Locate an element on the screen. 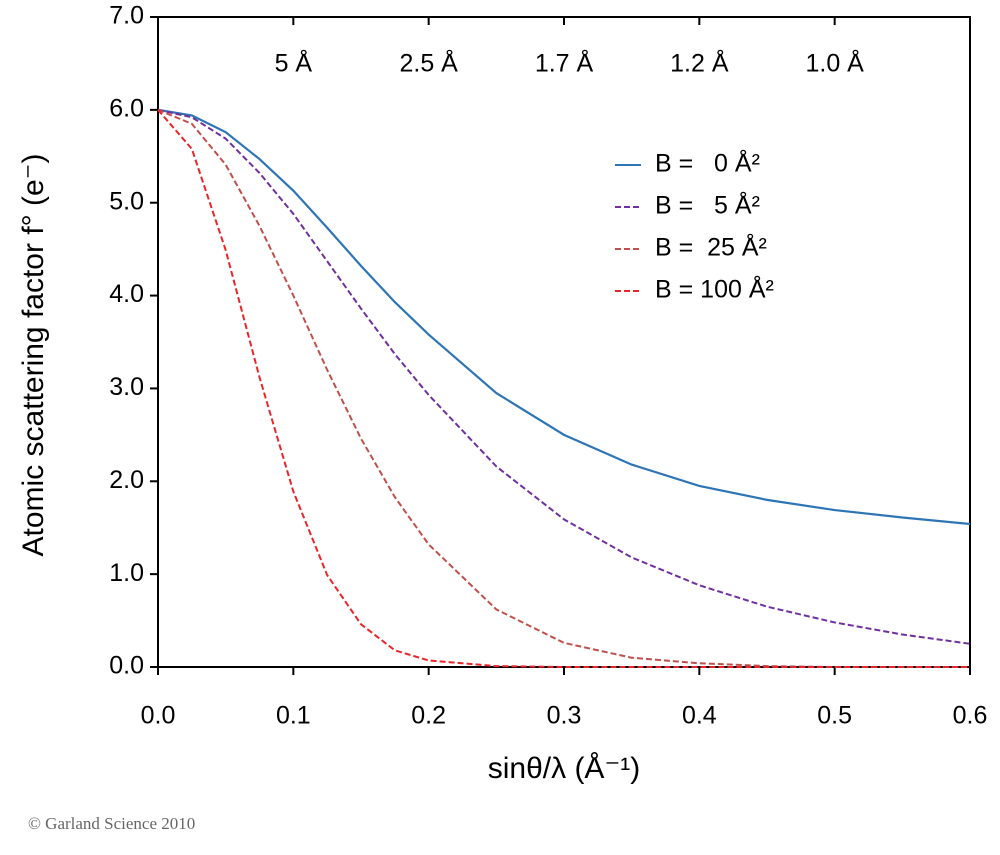  x-tick-label: 0.0 is located at coordinates (158, 716).